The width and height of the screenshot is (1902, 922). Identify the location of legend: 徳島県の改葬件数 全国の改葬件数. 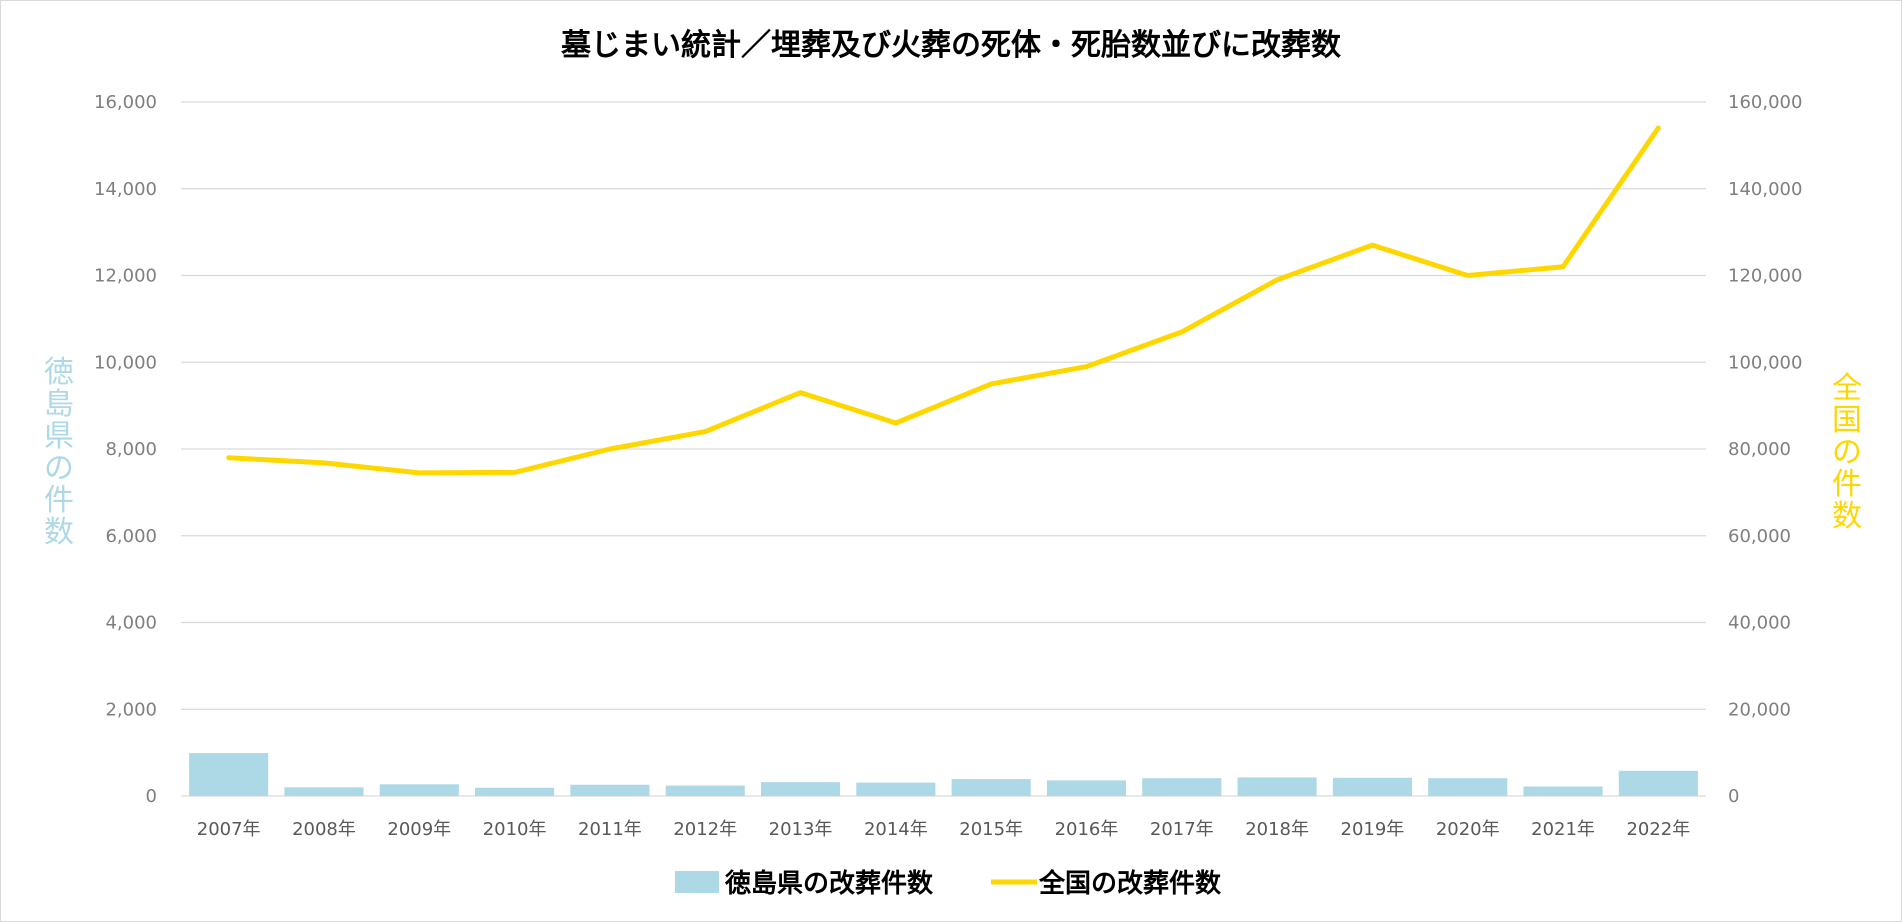
(948, 883).